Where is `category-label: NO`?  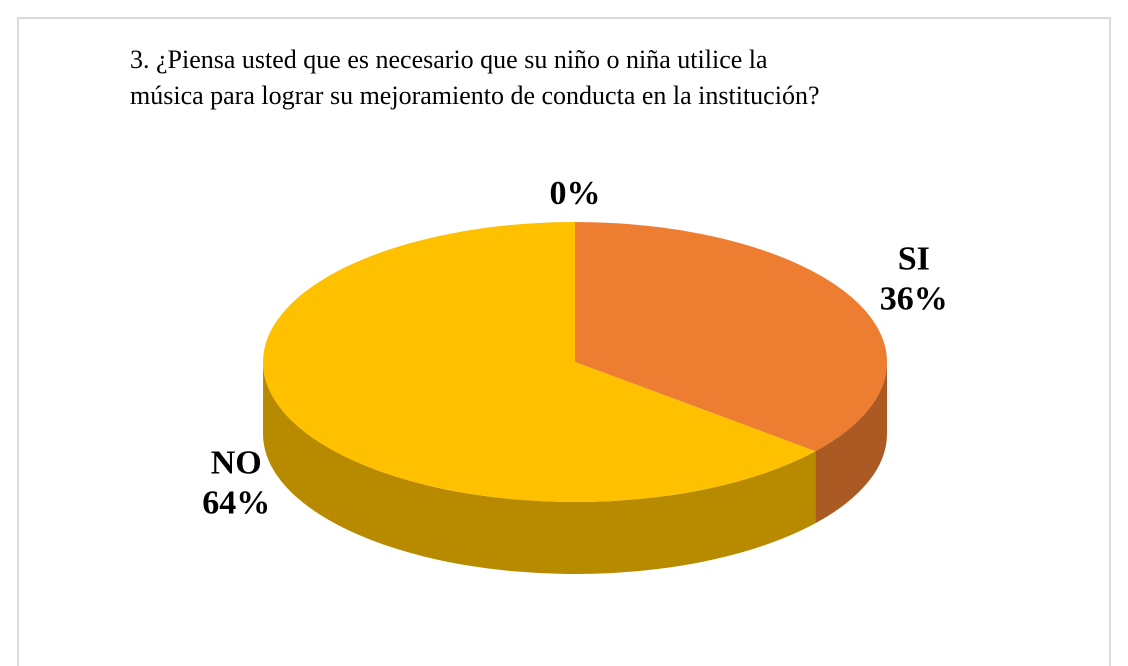 category-label: NO is located at coordinates (236, 462).